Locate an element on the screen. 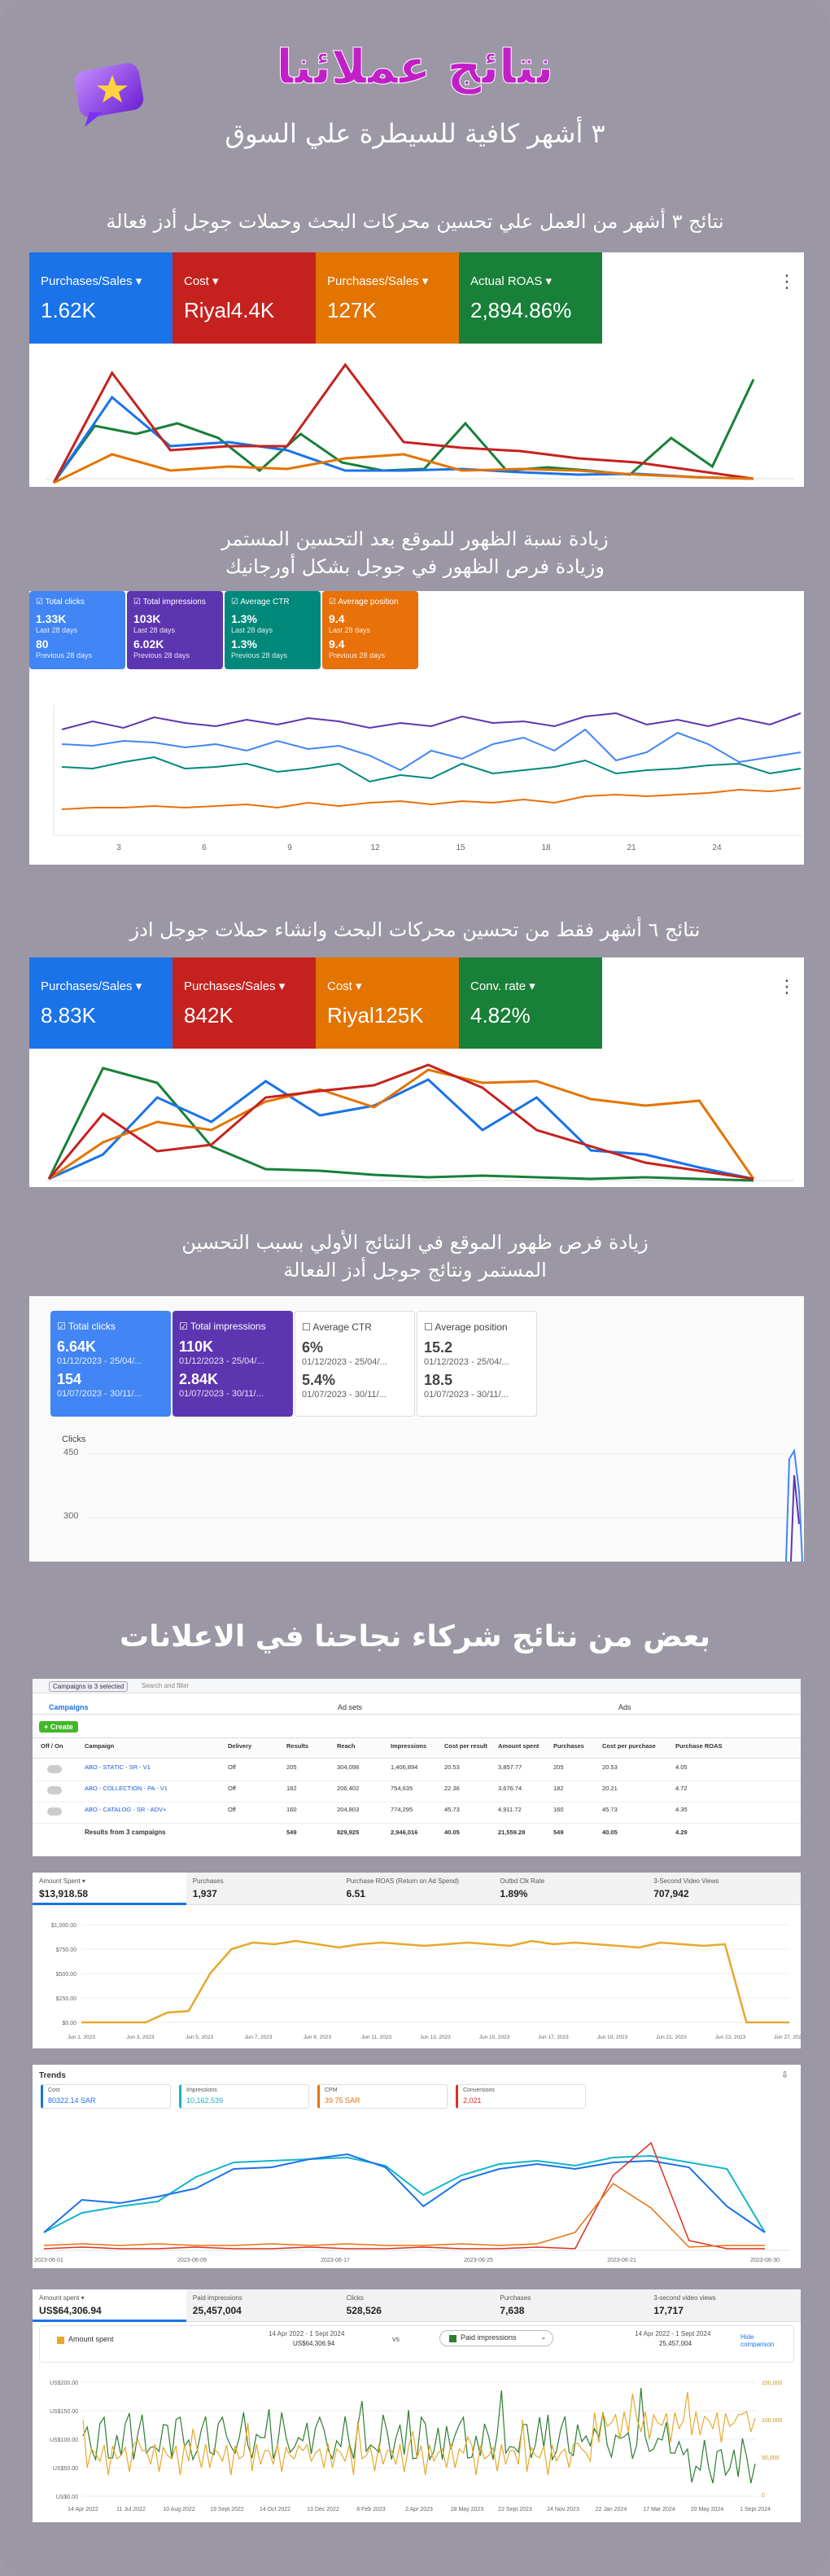 This screenshot has height=2576, width=830. table-cell: 205 is located at coordinates (291, 1767).